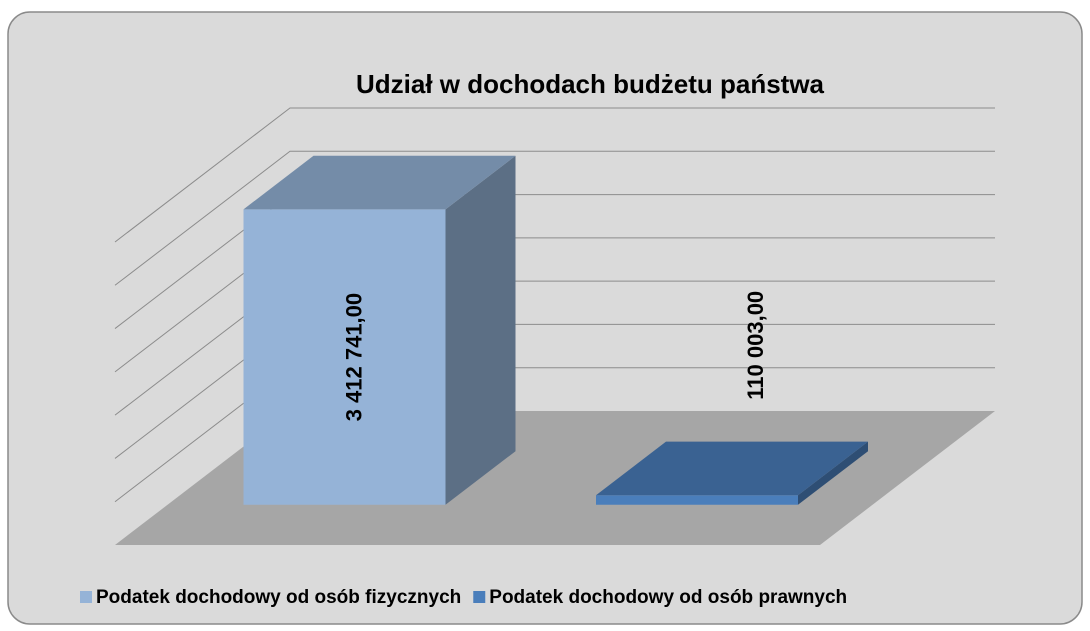  I want to click on legend-label: Podatek dochodowy od osób prawnych, so click(668, 597).